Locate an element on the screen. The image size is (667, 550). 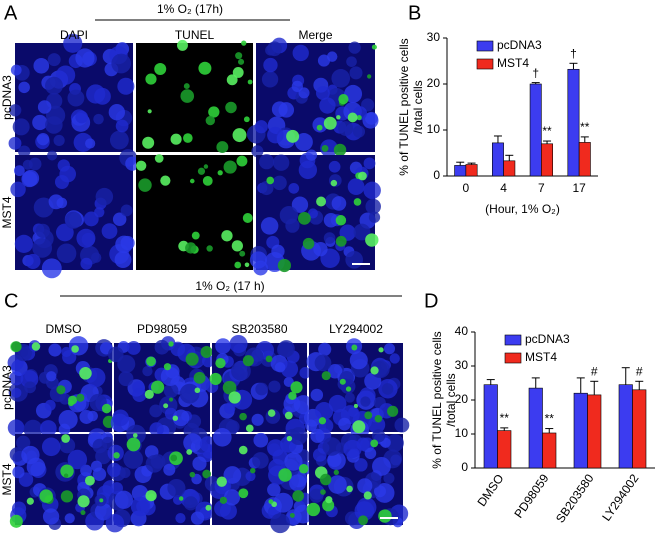
y-tick-label: 40 is located at coordinates (462, 331).